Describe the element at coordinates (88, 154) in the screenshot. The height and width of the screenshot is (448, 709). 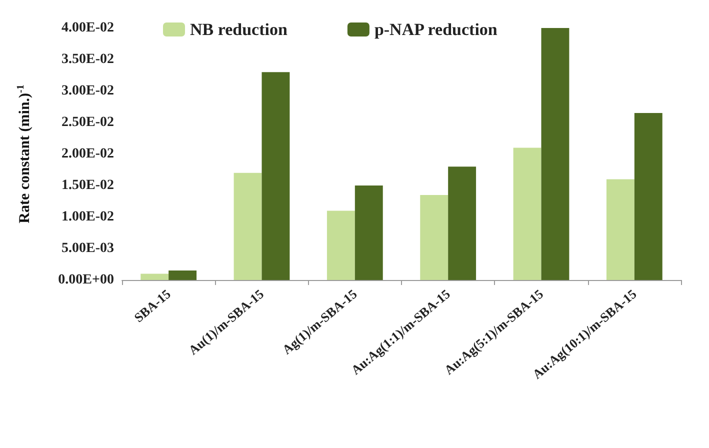
I see `y-tick-label: 2.00E-02` at that location.